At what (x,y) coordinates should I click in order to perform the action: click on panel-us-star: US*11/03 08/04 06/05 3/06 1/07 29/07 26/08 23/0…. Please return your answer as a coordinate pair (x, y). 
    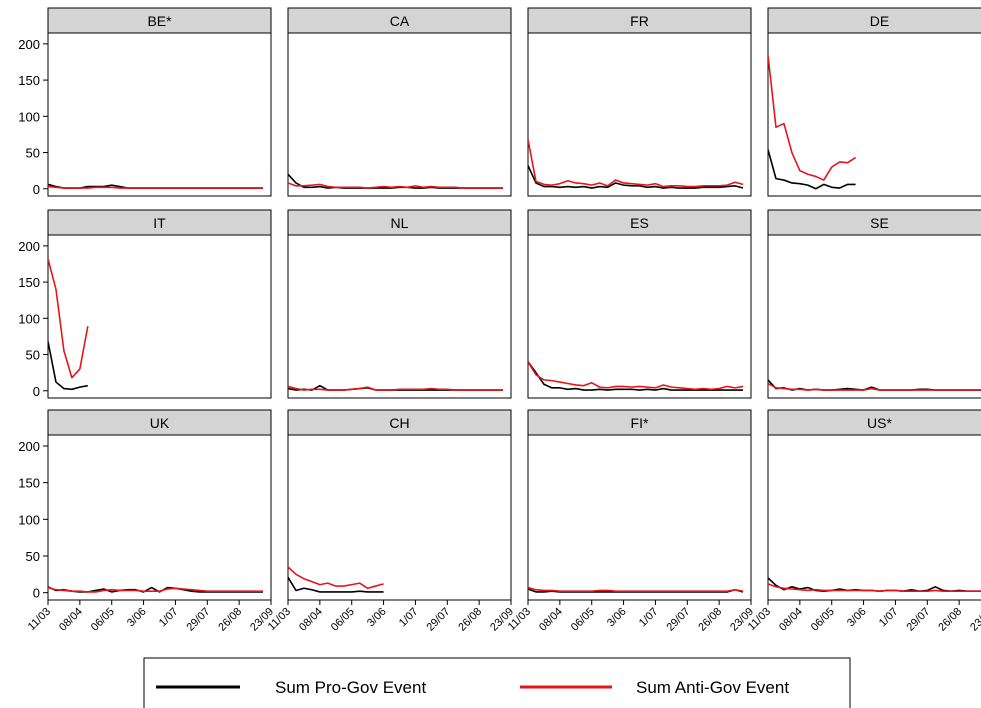
    Looking at the image, I should click on (863, 521).